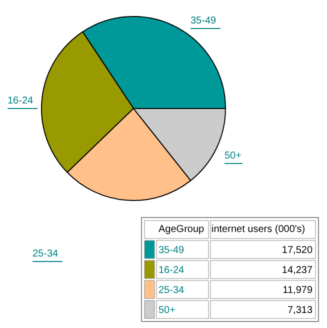 The width and height of the screenshot is (327, 328). What do you see at coordinates (300, 310) in the screenshot?
I see `data-label: 7,313` at bounding box center [300, 310].